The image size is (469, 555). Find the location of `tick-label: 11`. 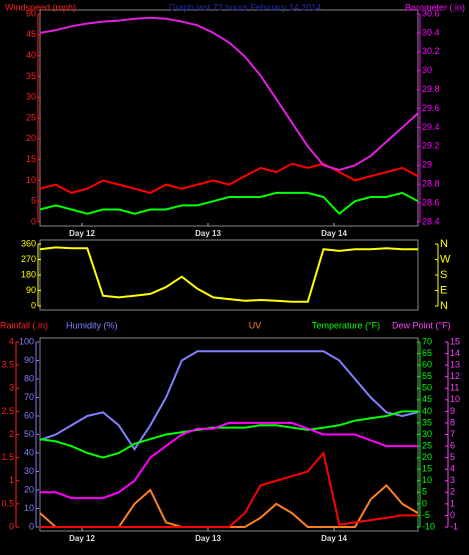

tick-label: 11 is located at coordinates (454, 388).